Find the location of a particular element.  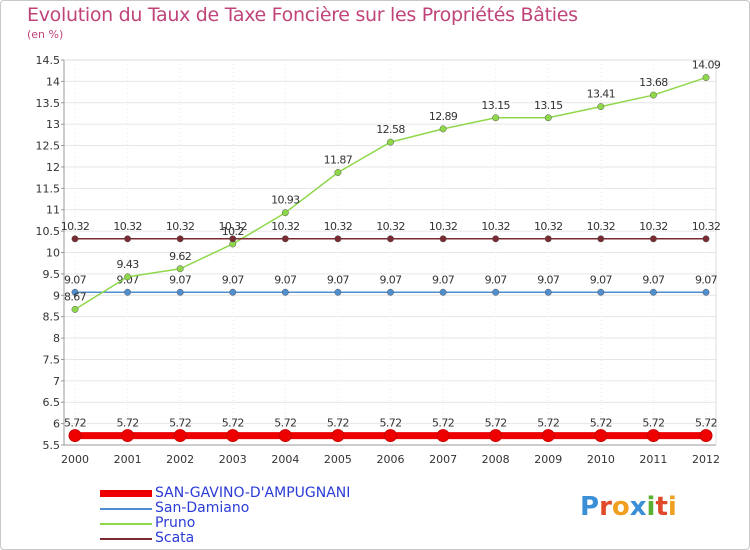

y-tick-label: 10 is located at coordinates (53, 253).